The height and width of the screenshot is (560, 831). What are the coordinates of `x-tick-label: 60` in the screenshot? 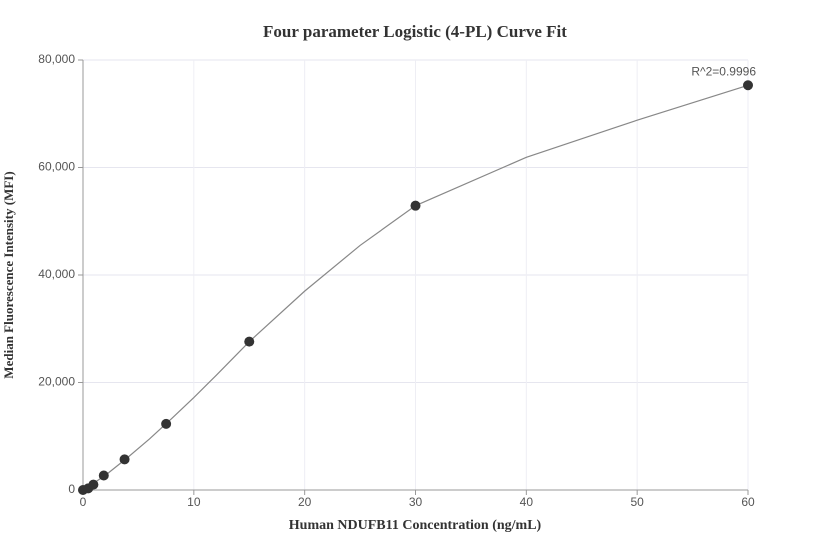 It's located at (748, 502).